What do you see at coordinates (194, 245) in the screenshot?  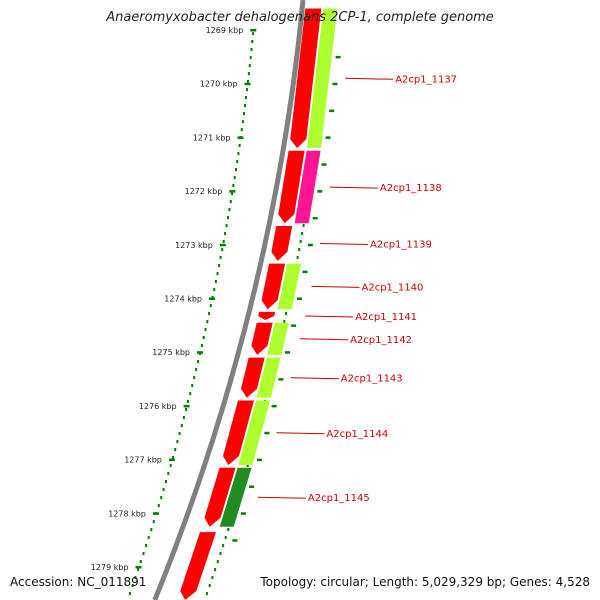 I see `scale-tick-label: 1273 kbp` at bounding box center [194, 245].